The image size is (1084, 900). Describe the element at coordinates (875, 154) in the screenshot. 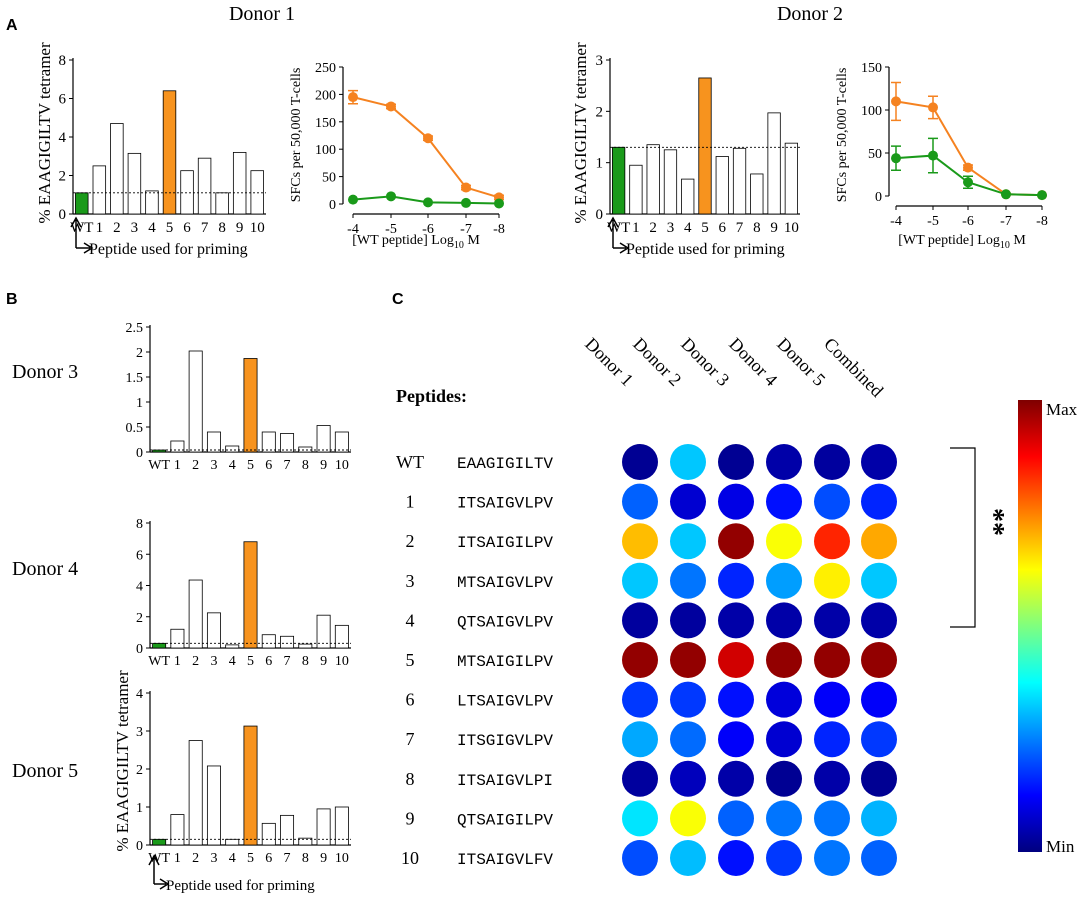

I see `donor2-line-ytick-label: 50` at that location.